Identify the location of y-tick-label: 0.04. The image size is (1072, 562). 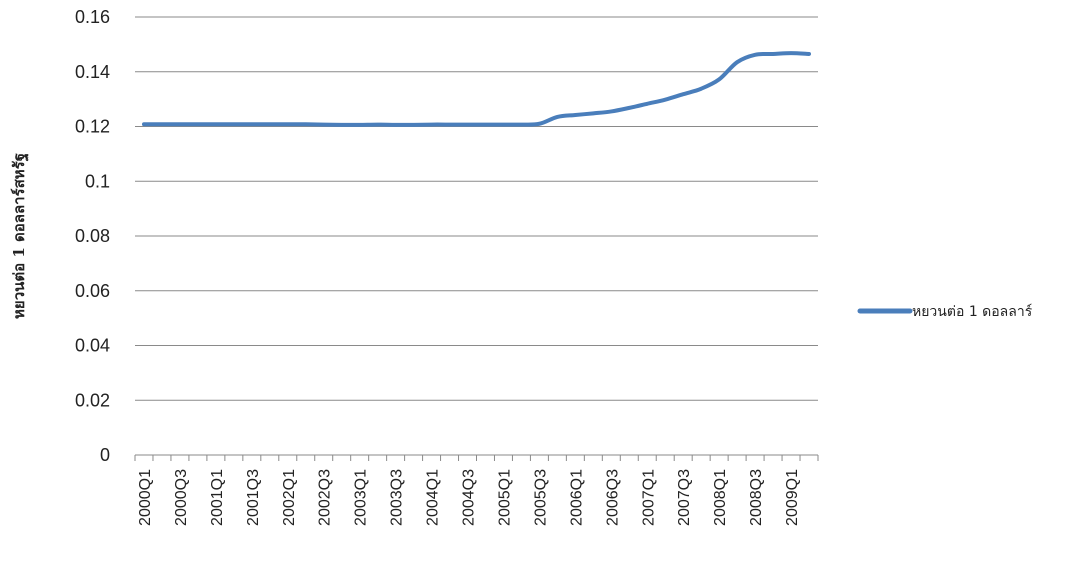
(92, 346).